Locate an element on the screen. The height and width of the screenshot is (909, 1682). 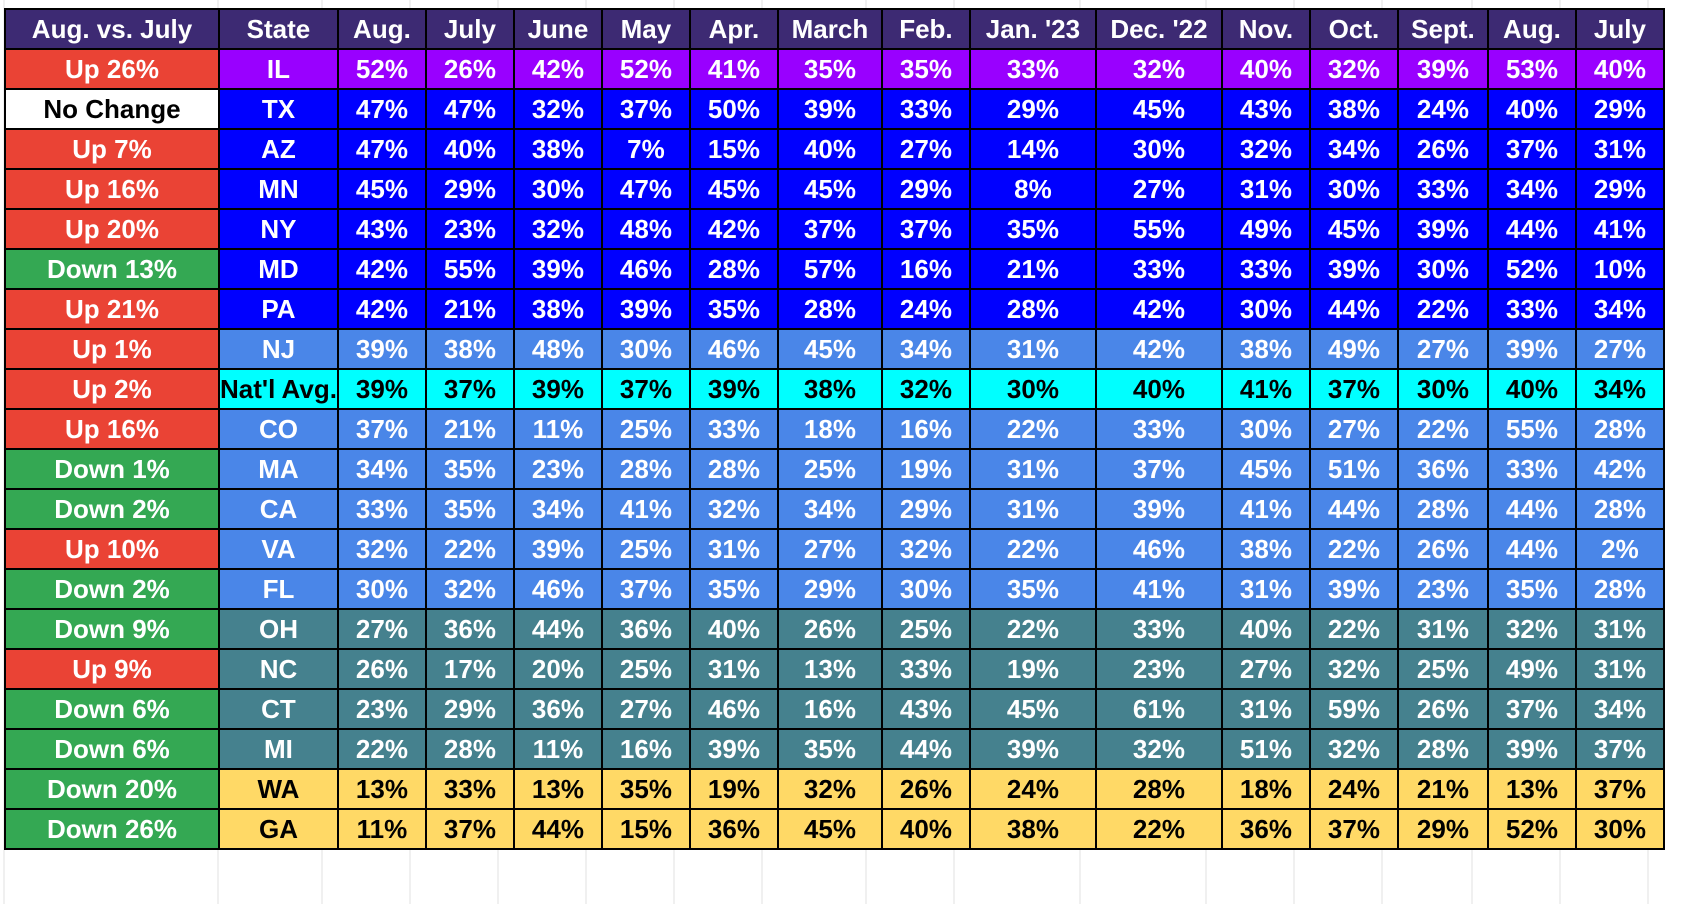
value-cell: 45% is located at coordinates (1353, 229).